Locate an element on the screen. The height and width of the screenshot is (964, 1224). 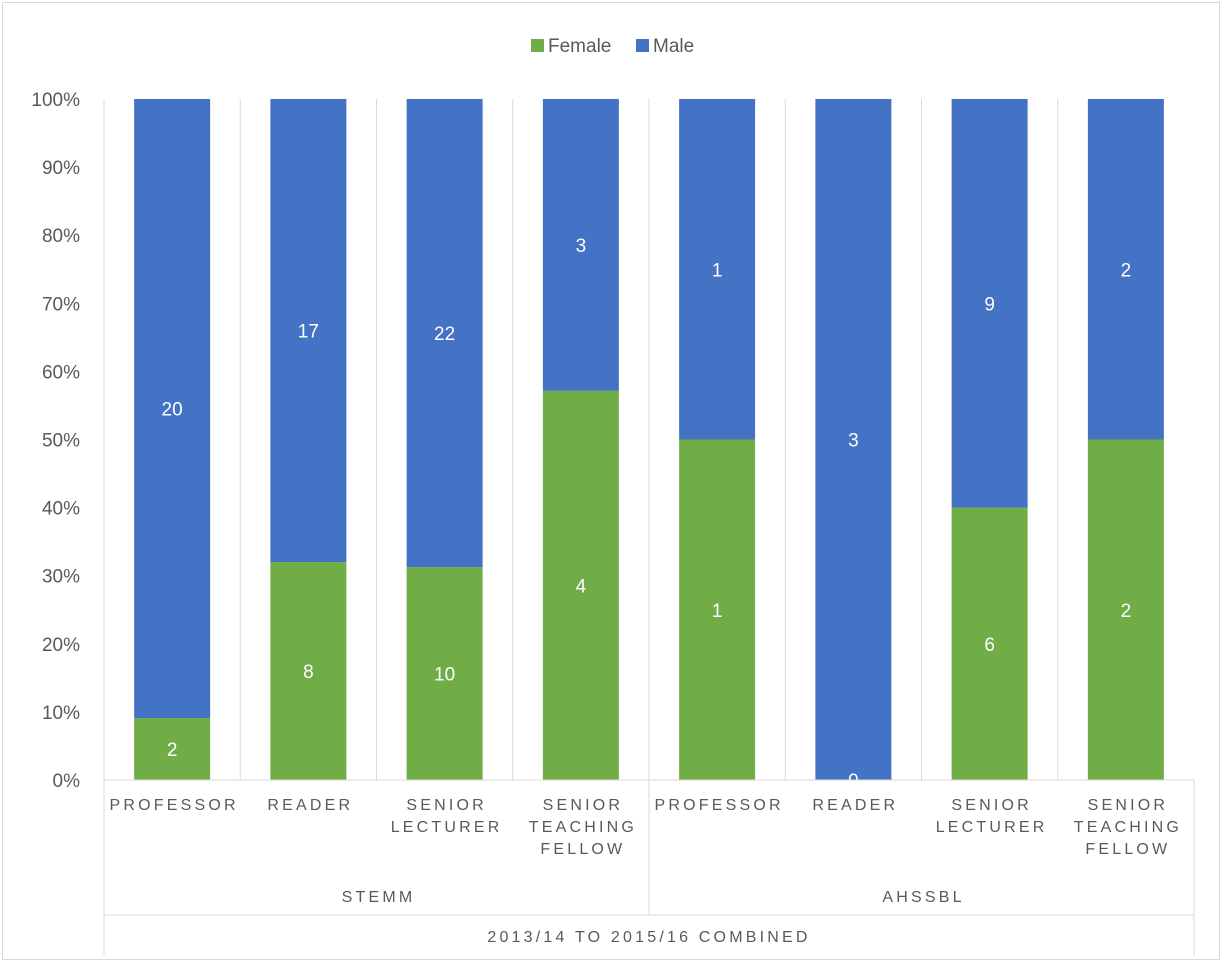
y-tick-label: 20% is located at coordinates (61, 645).